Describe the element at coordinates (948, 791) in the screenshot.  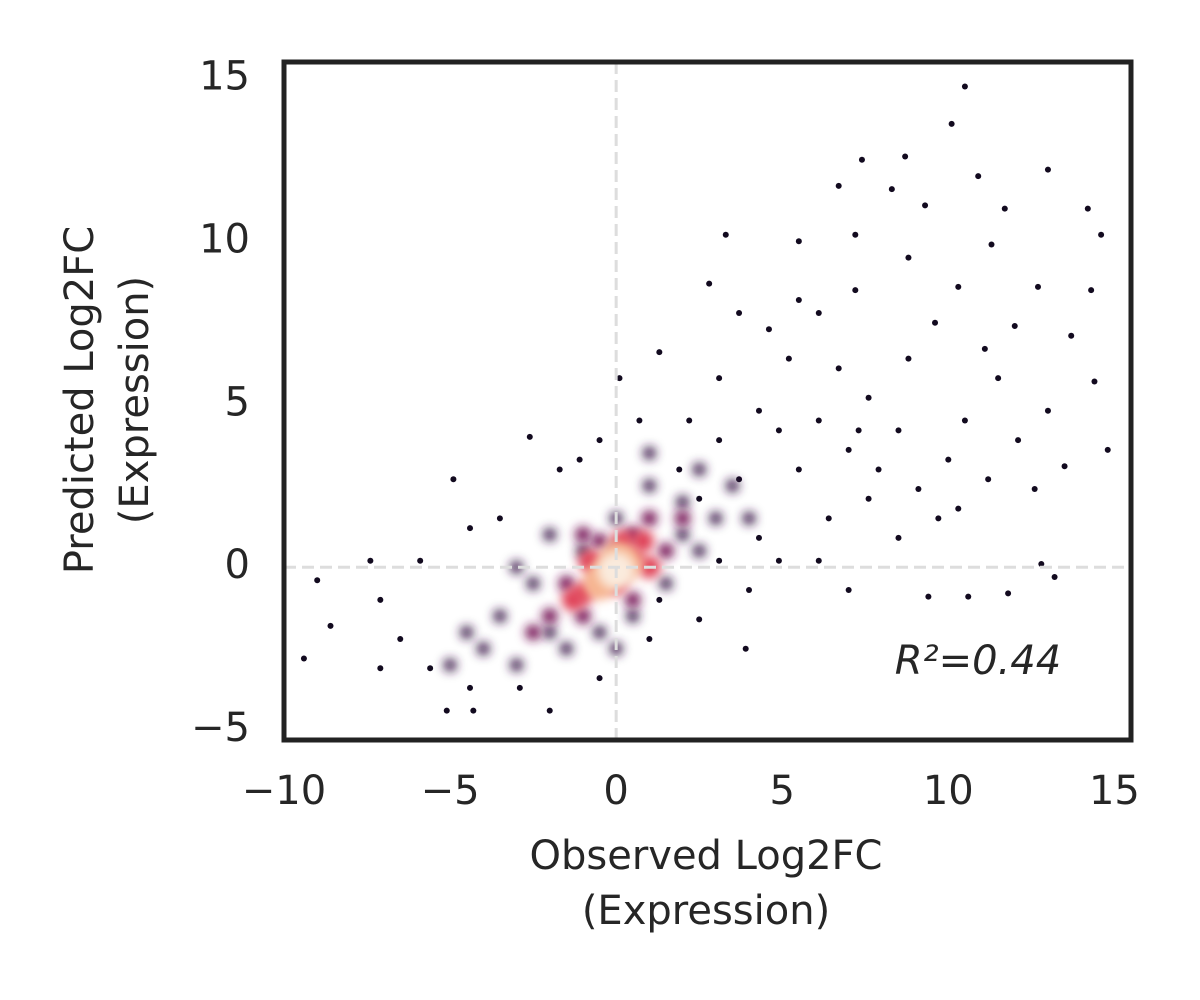
I see `x-tick-label: 10` at that location.